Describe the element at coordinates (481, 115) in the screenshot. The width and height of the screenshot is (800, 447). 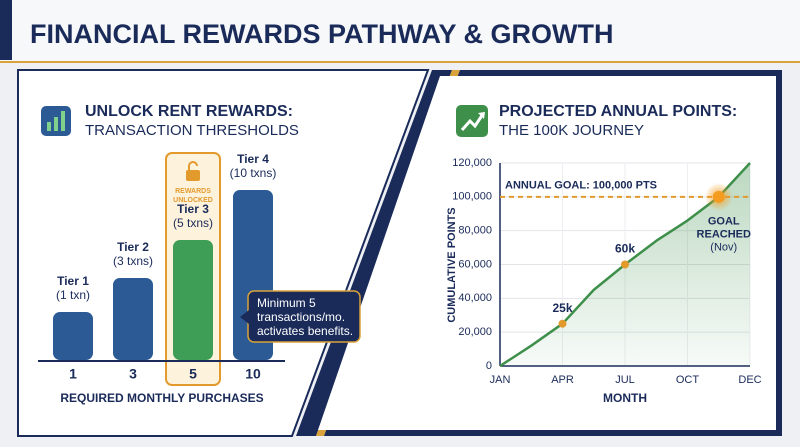
I see `growth-icon-arrowhead` at that location.